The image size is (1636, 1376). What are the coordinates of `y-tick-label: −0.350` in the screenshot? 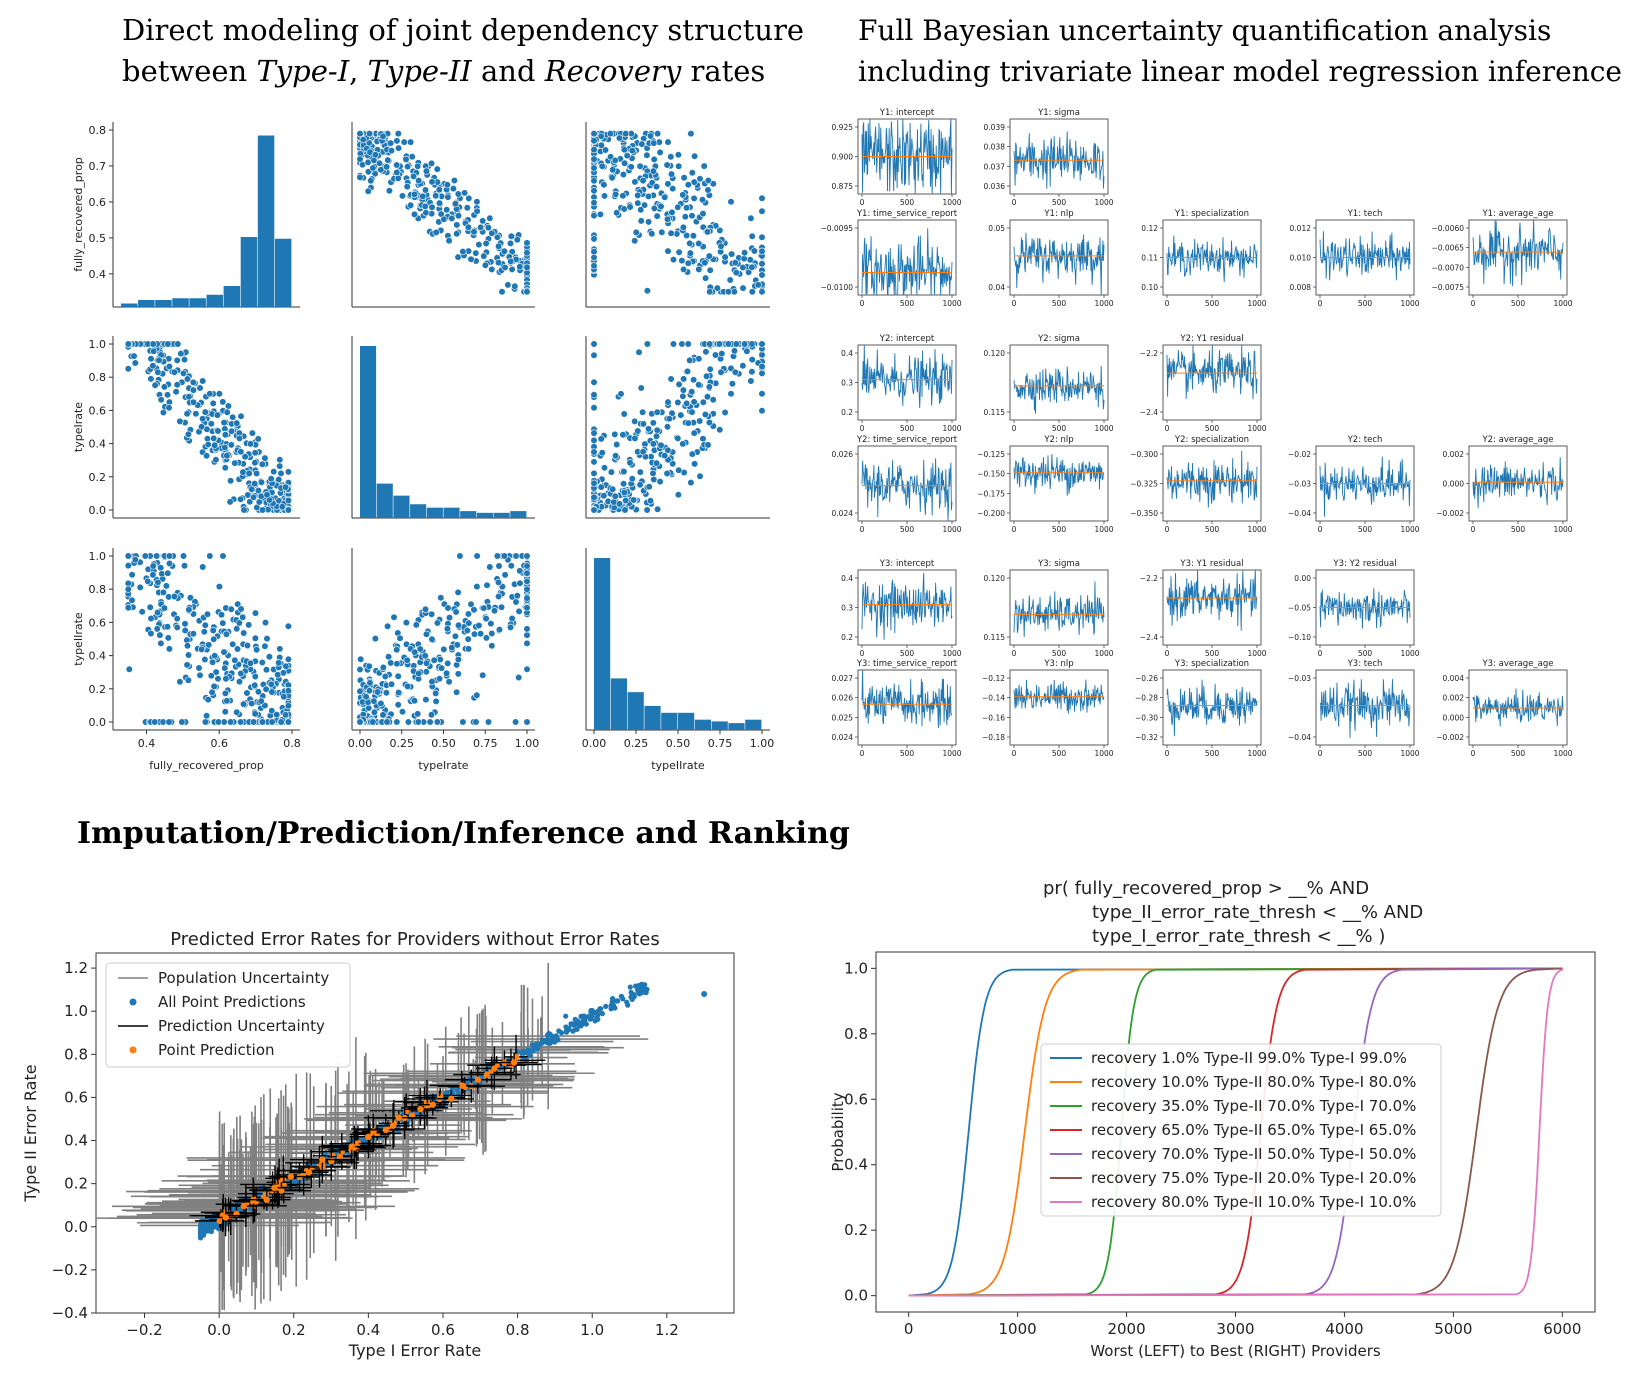 It's located at (1144, 513).